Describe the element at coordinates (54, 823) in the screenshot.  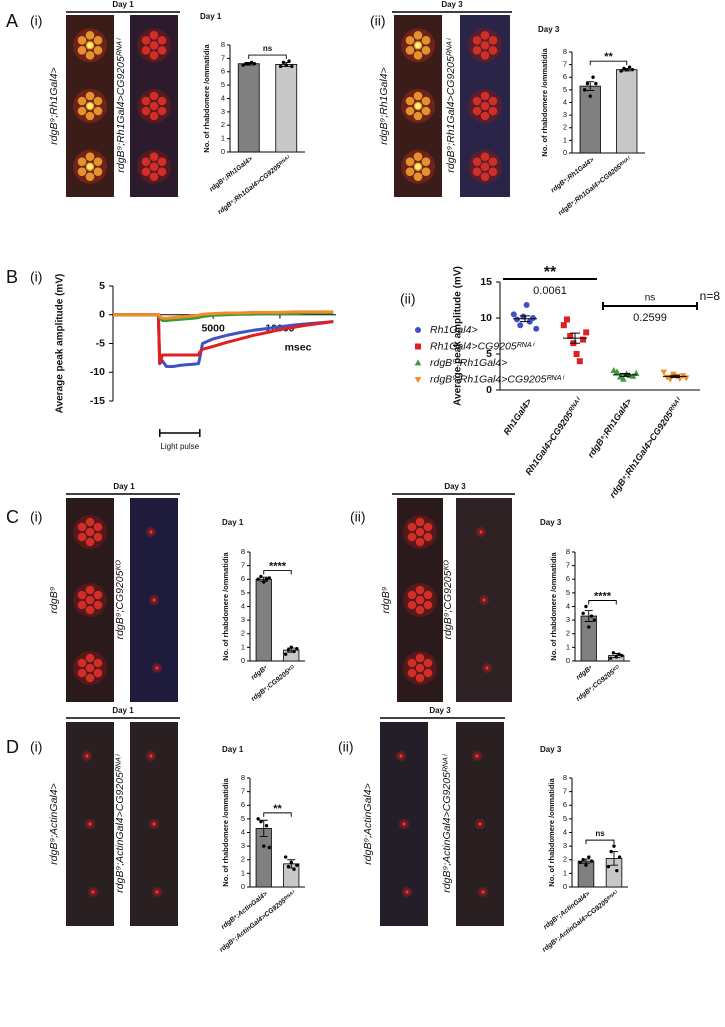
I see `genotype-label: rdgB⁹;ActinGal4>` at that location.